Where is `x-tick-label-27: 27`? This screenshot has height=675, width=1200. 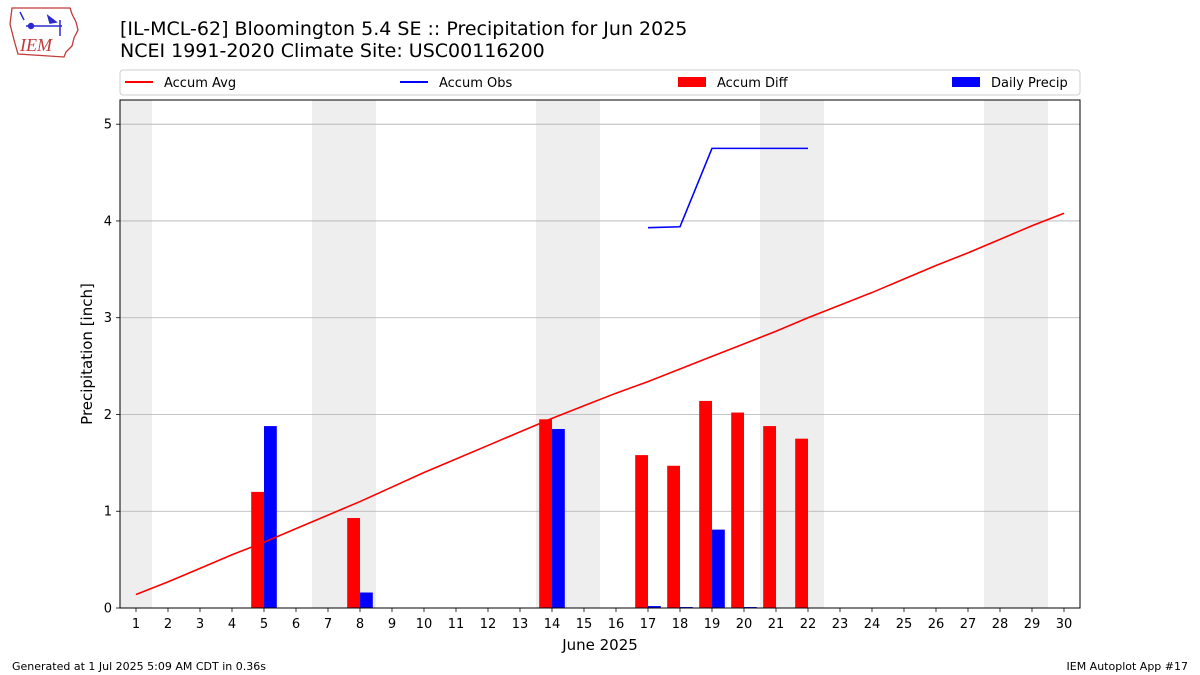
x-tick-label-27: 27 is located at coordinates (968, 624).